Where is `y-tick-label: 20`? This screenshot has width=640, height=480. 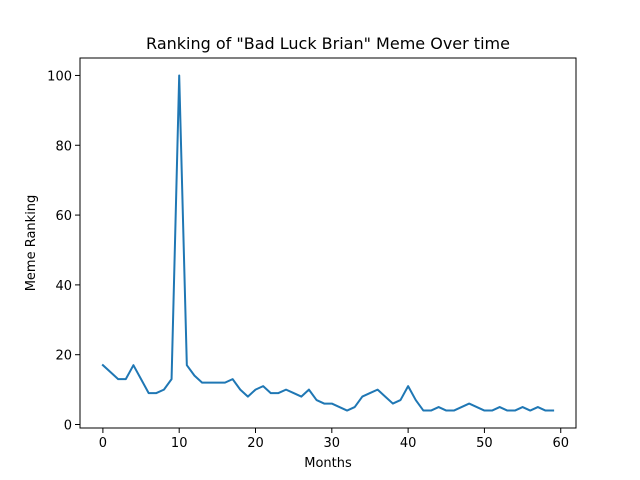 y-tick-label: 20 is located at coordinates (63, 356).